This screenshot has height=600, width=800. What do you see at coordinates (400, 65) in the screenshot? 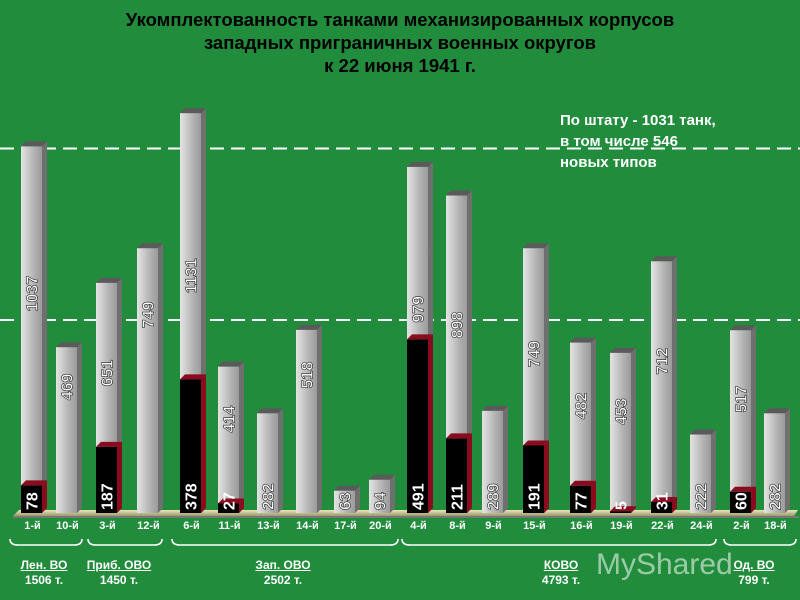
I see `chart-title-line-3: к 22 июня 1941 г.` at bounding box center [400, 65].